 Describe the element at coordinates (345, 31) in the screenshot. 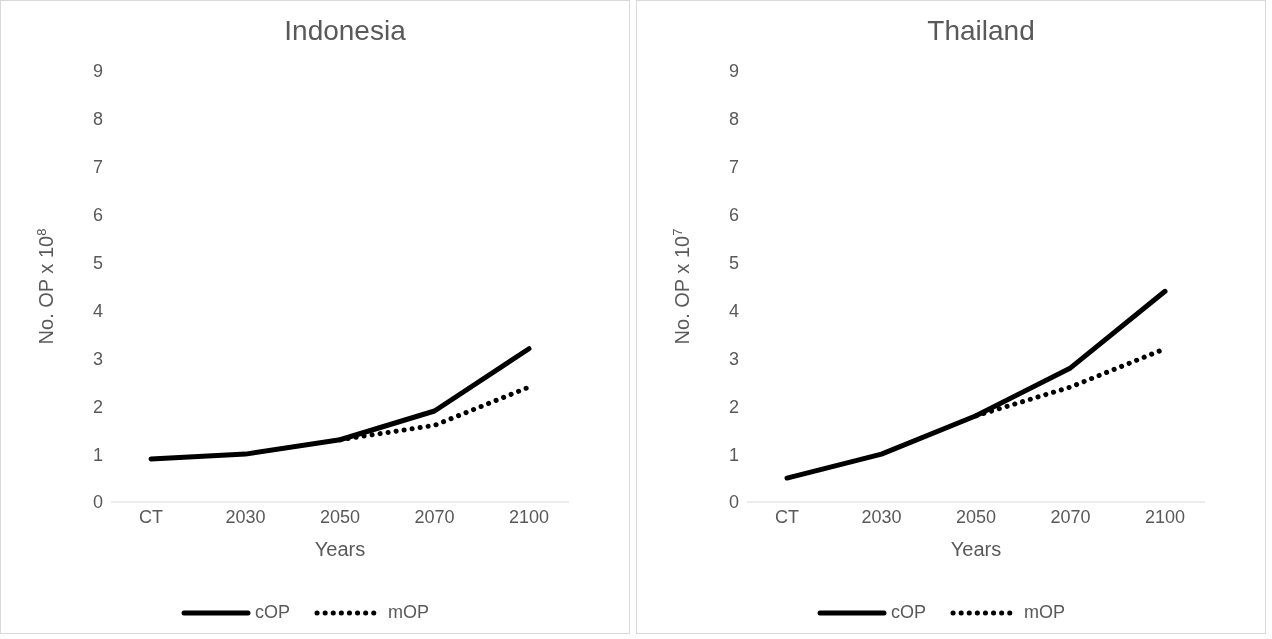

I see `chart-title: Indonesia` at that location.